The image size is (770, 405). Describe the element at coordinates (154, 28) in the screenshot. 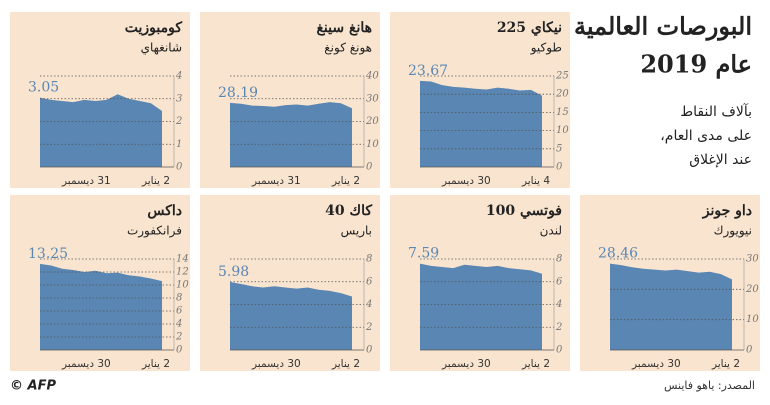

I see `panel-title: كومبوزيت` at that location.